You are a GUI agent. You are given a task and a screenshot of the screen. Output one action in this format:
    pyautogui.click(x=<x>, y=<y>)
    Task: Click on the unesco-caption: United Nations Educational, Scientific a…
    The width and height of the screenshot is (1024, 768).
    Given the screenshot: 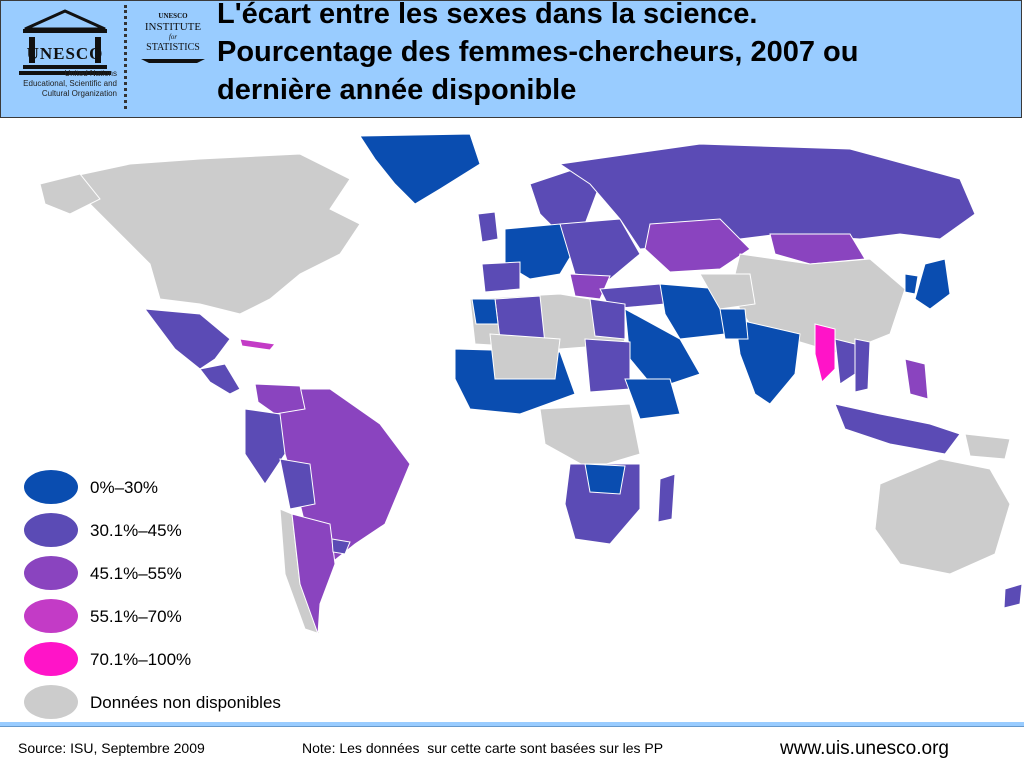 What is the action you would take?
    pyautogui.click(x=60, y=84)
    